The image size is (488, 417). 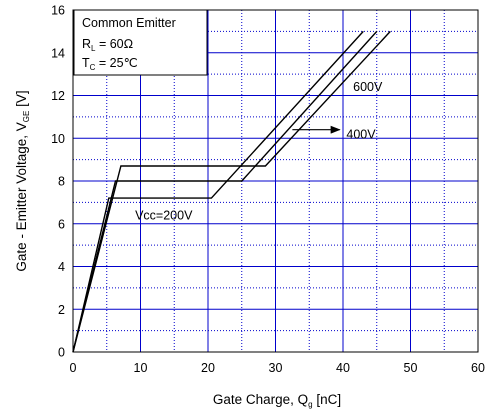 What do you see at coordinates (61, 267) in the screenshot?
I see `y-tick-label: 4` at bounding box center [61, 267].